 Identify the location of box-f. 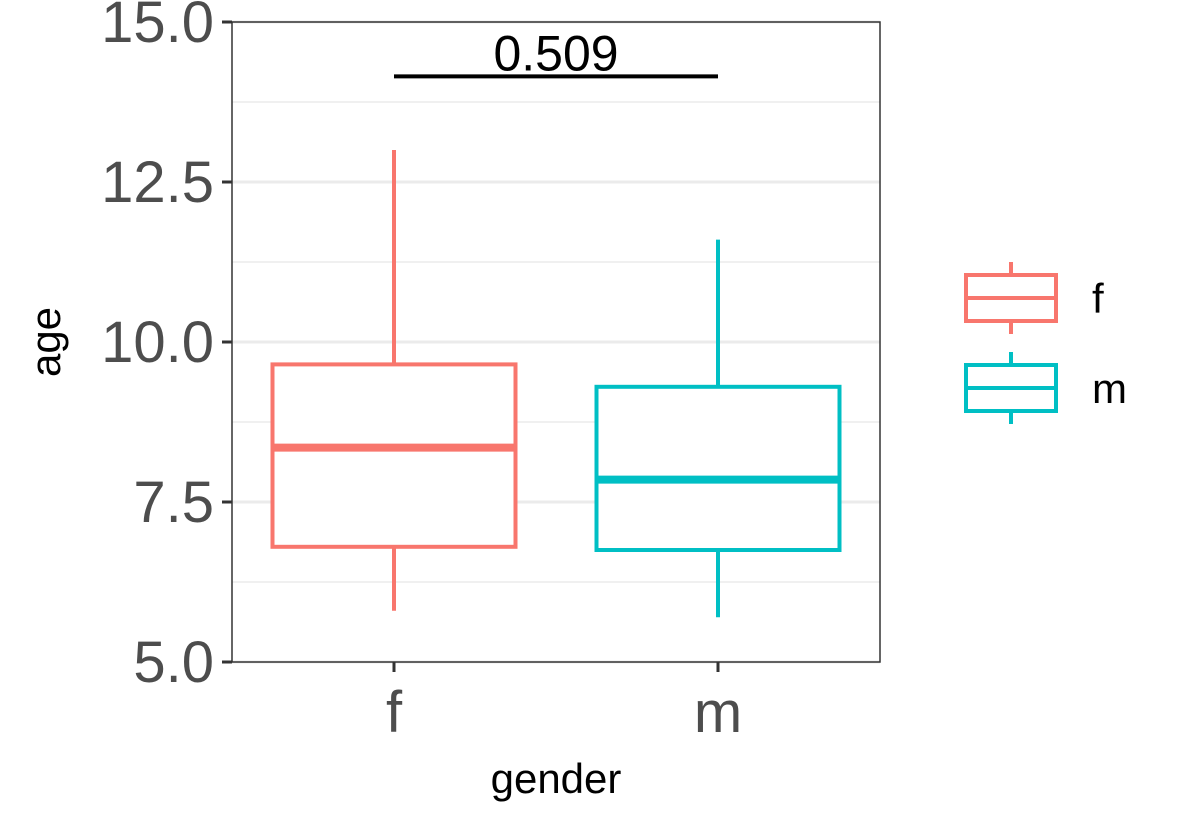
(394, 380).